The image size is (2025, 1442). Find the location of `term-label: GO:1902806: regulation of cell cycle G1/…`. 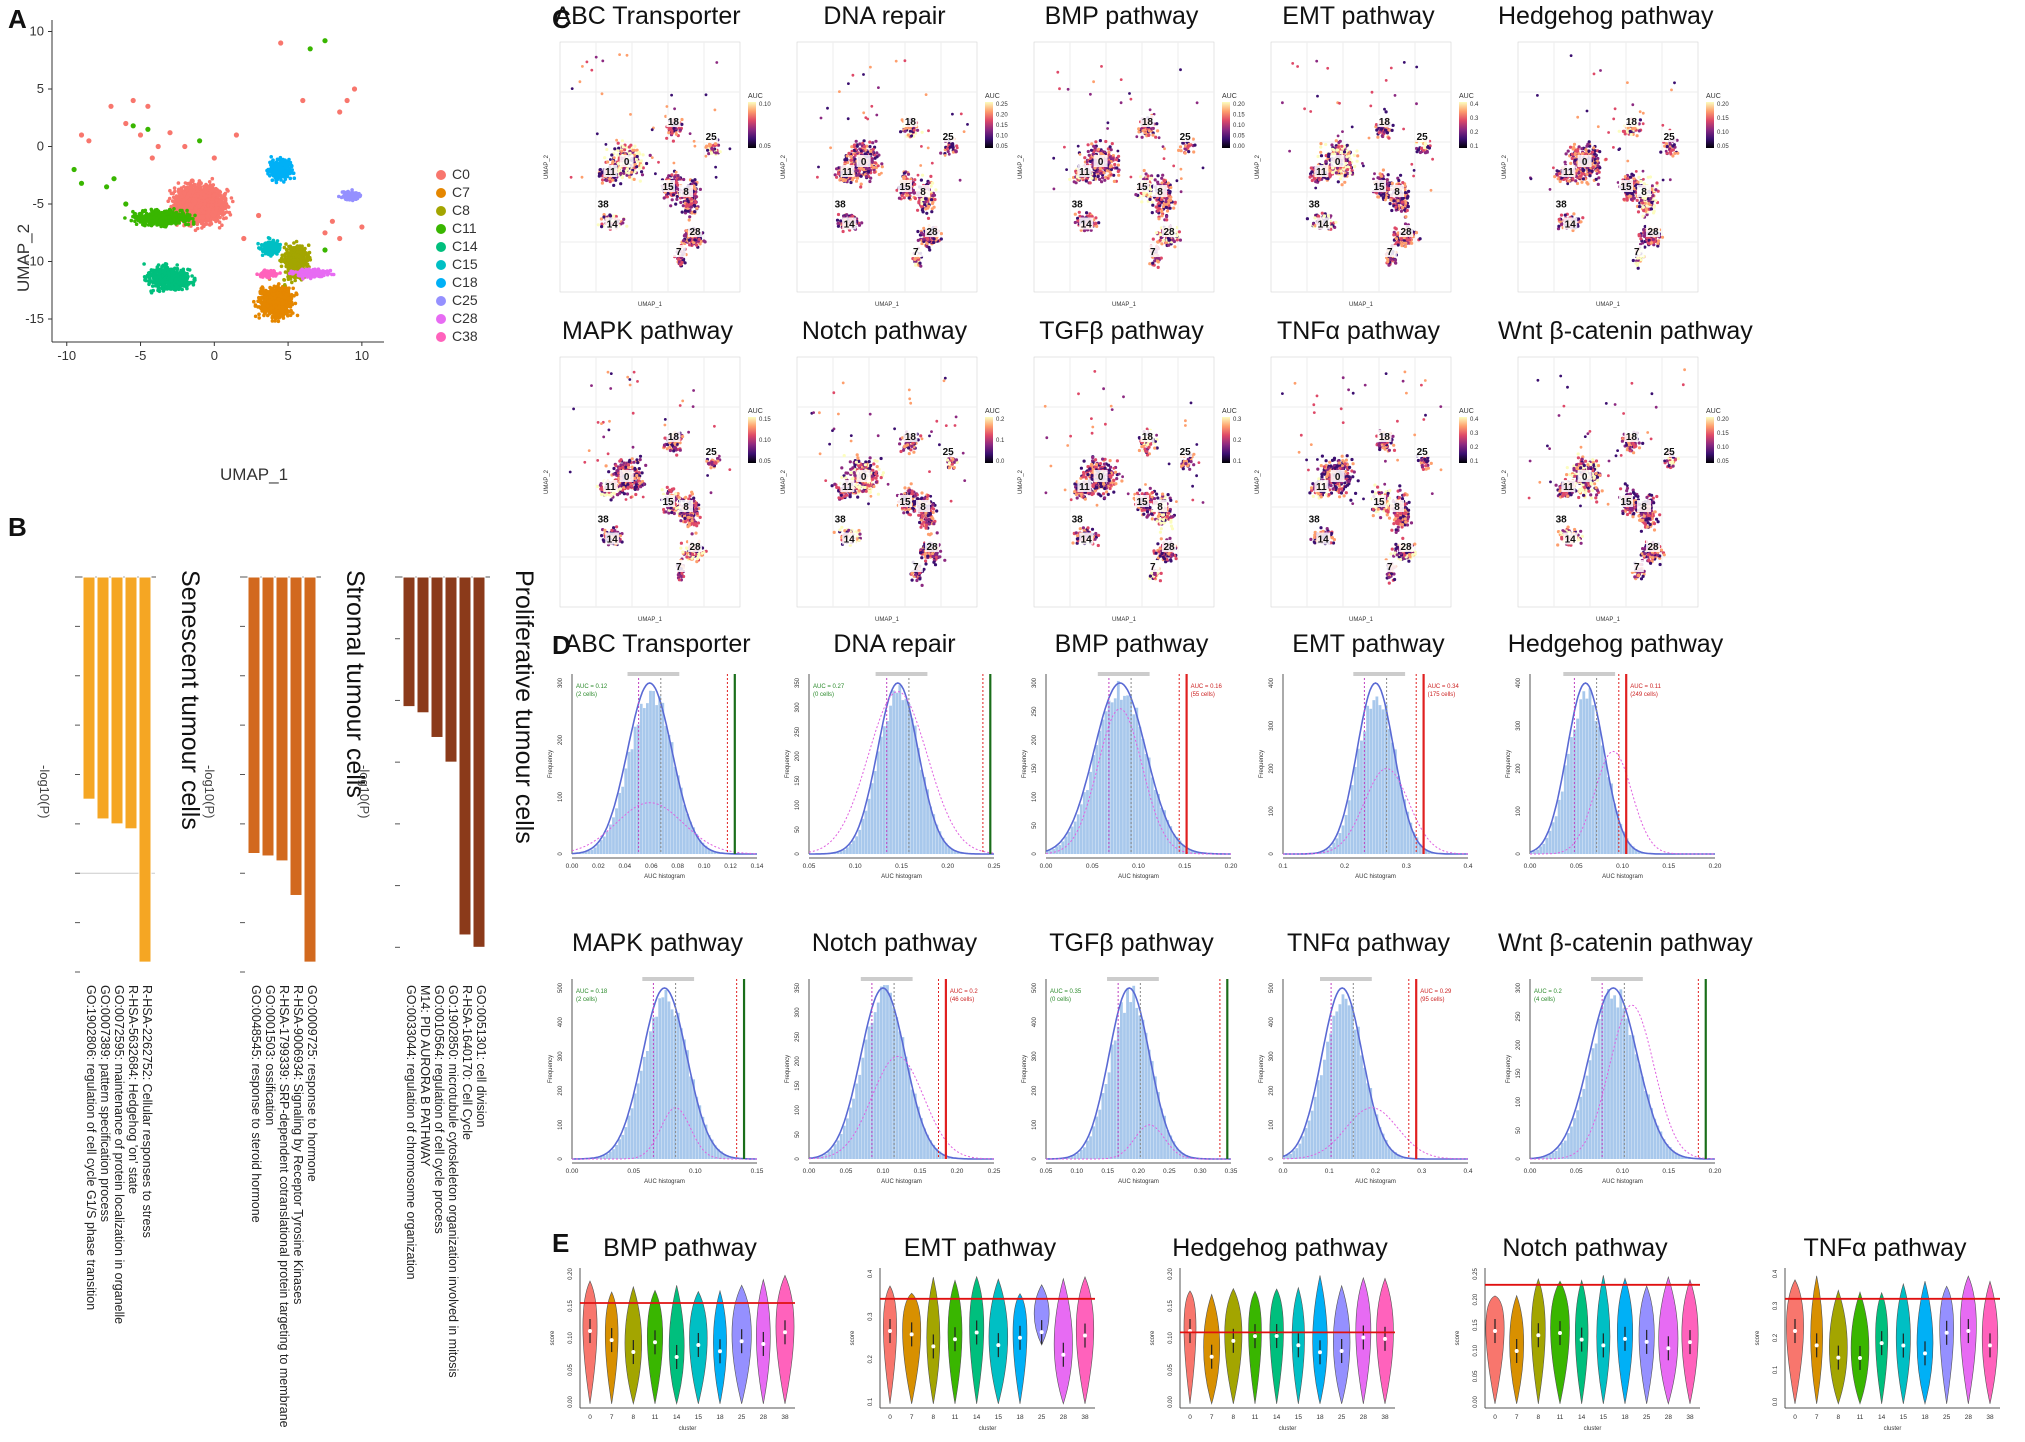

term-label: GO:1902806: regulation of cell cycle G1/… is located at coordinates (91, 1148).